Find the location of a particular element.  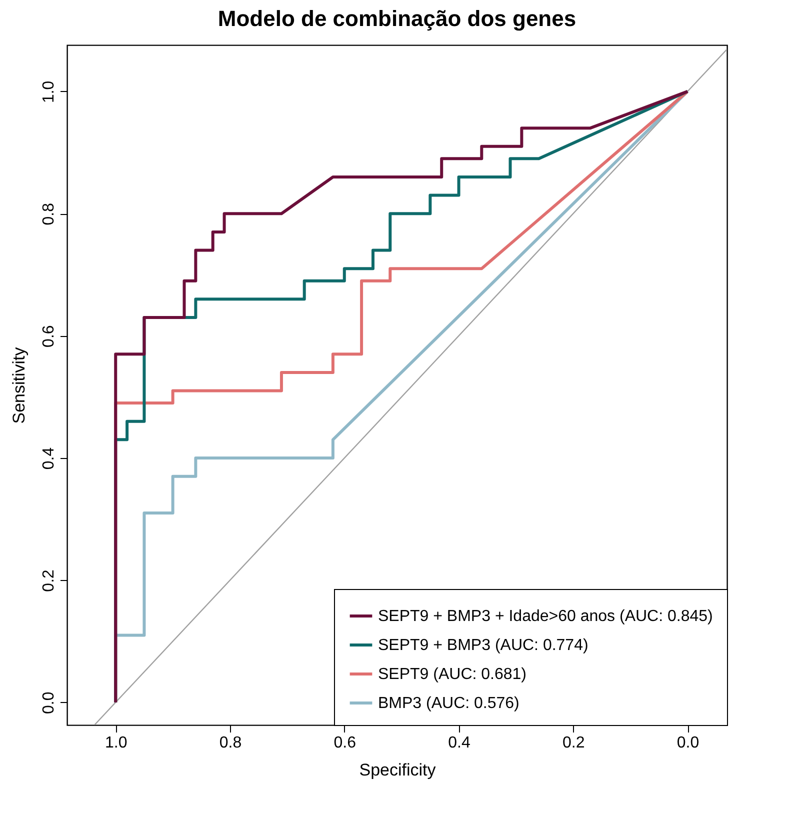

legend-label: SEPT9 + BMP3 + Idade>60 anos (AUC: 0.845) is located at coordinates (545, 616).